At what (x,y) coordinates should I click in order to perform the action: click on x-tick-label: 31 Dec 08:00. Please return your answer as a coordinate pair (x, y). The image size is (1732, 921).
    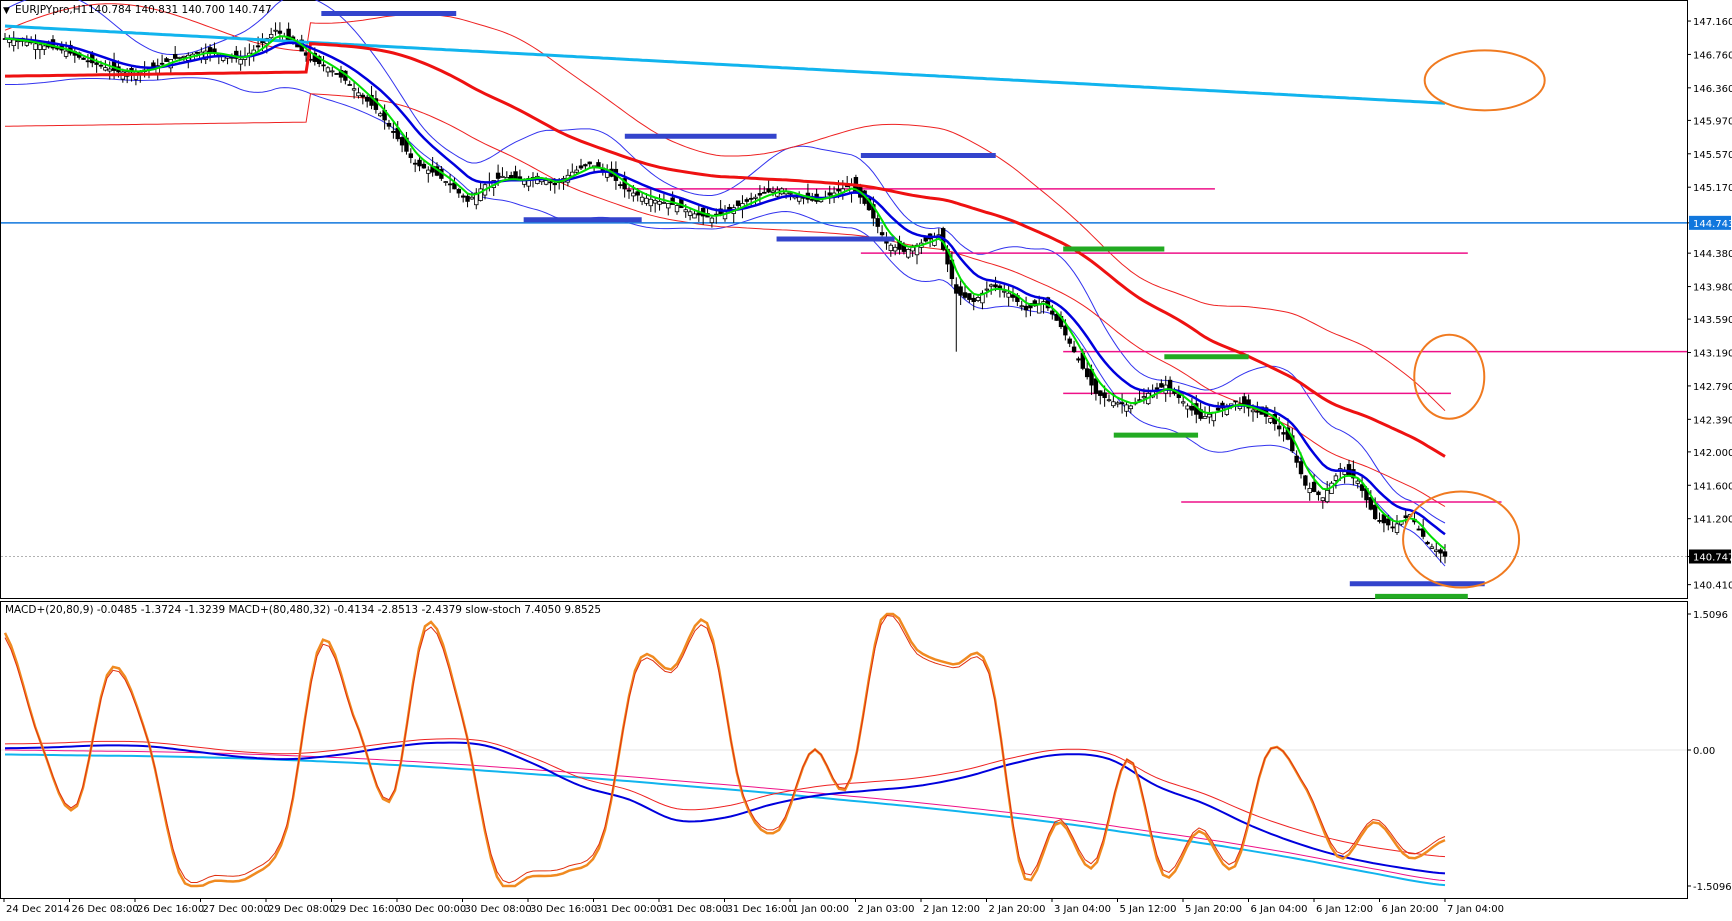
    Looking at the image, I should click on (694, 909).